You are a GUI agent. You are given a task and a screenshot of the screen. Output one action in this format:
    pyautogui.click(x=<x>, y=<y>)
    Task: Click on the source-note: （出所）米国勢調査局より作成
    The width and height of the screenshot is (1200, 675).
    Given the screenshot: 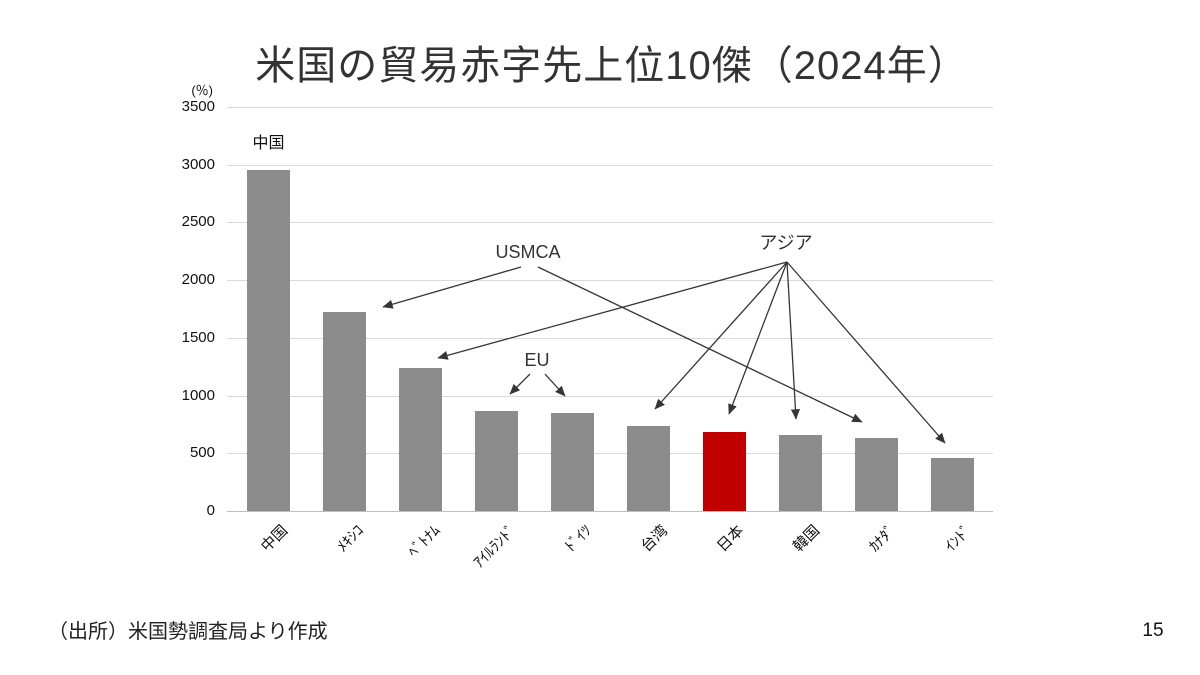 What is the action you would take?
    pyautogui.click(x=188, y=632)
    